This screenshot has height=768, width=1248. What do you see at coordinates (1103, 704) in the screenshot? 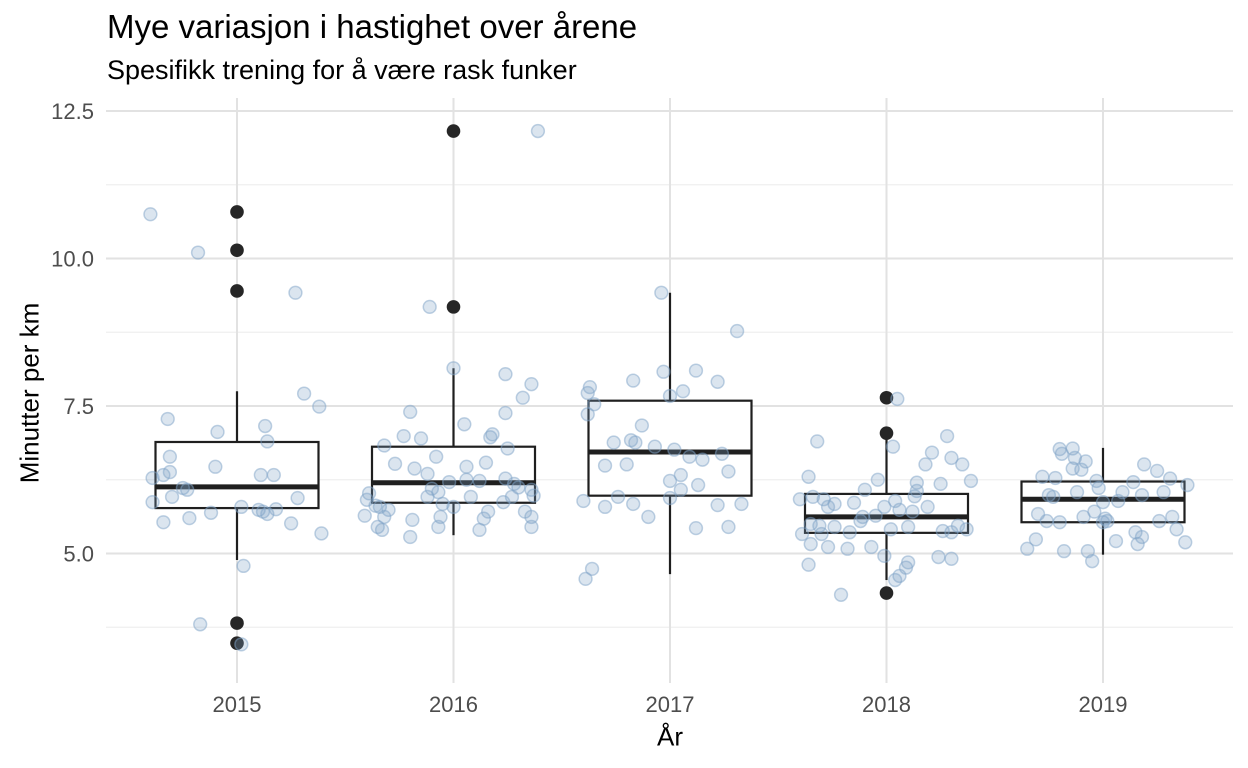
I see `x-tick-label: 2019` at bounding box center [1103, 704].